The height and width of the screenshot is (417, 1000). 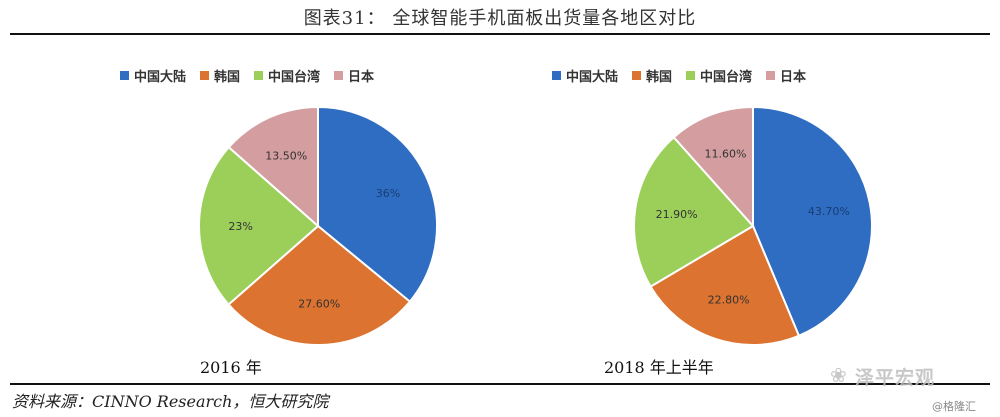 What do you see at coordinates (895, 378) in the screenshot?
I see `watermark: 泽平宏观` at bounding box center [895, 378].